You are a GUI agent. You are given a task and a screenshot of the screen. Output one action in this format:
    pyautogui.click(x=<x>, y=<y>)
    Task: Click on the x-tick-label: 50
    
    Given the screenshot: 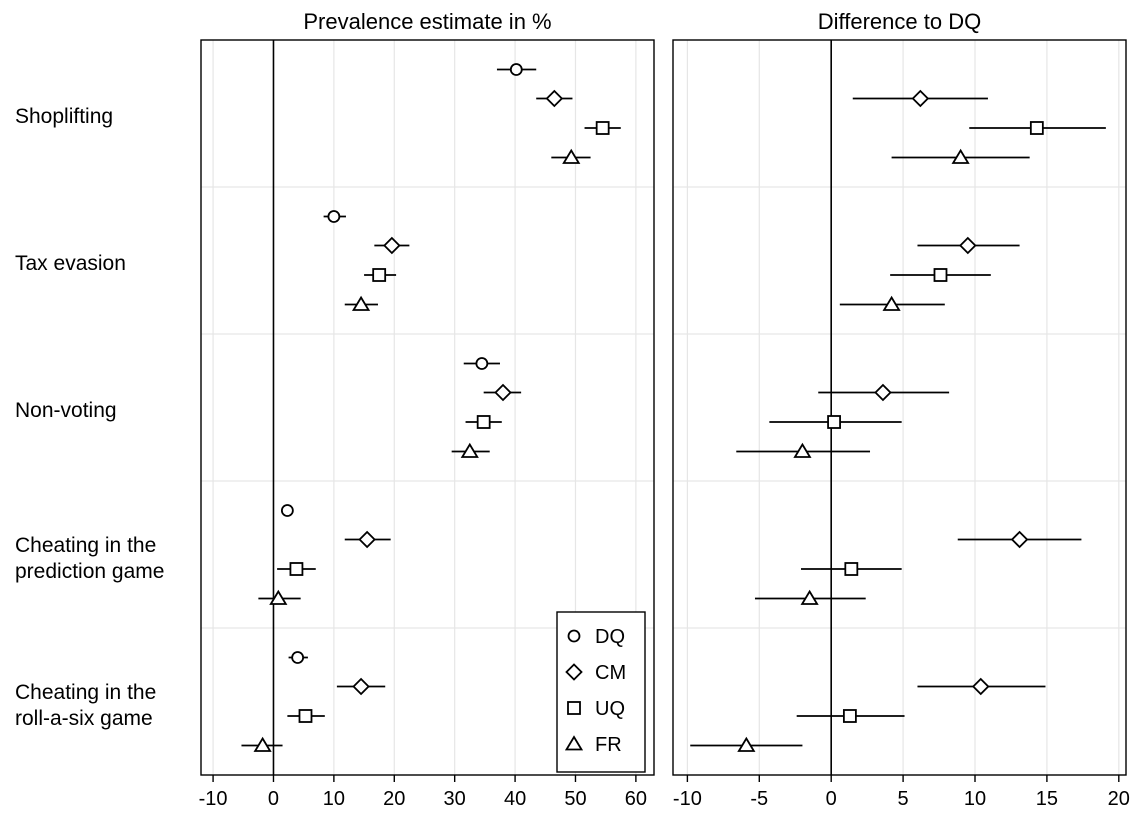 What is the action you would take?
    pyautogui.click(x=575, y=799)
    